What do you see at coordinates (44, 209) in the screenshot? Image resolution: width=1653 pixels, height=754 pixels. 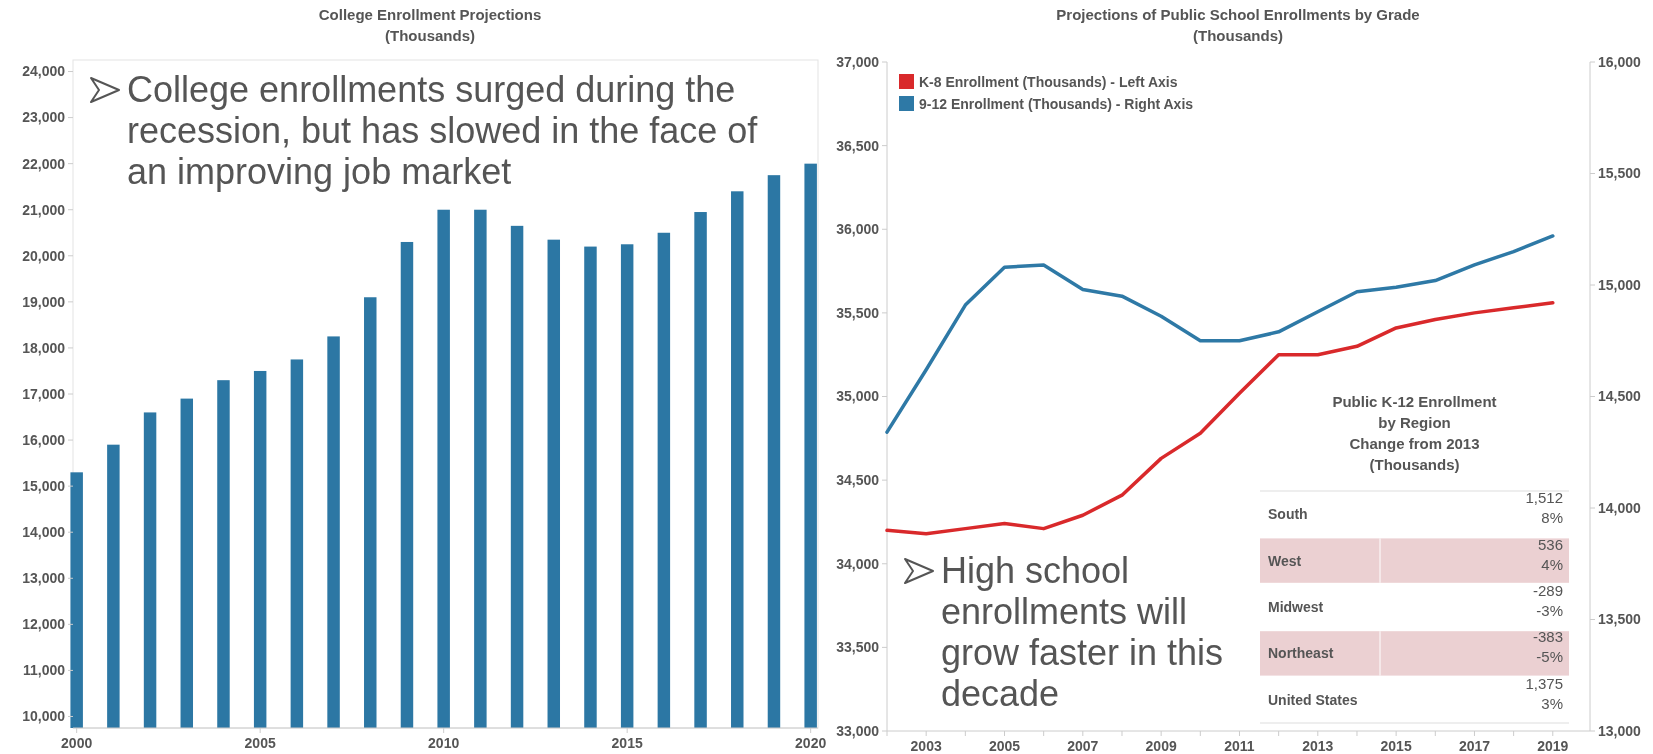 I see `y-tick-label: 21,000` at bounding box center [44, 209].